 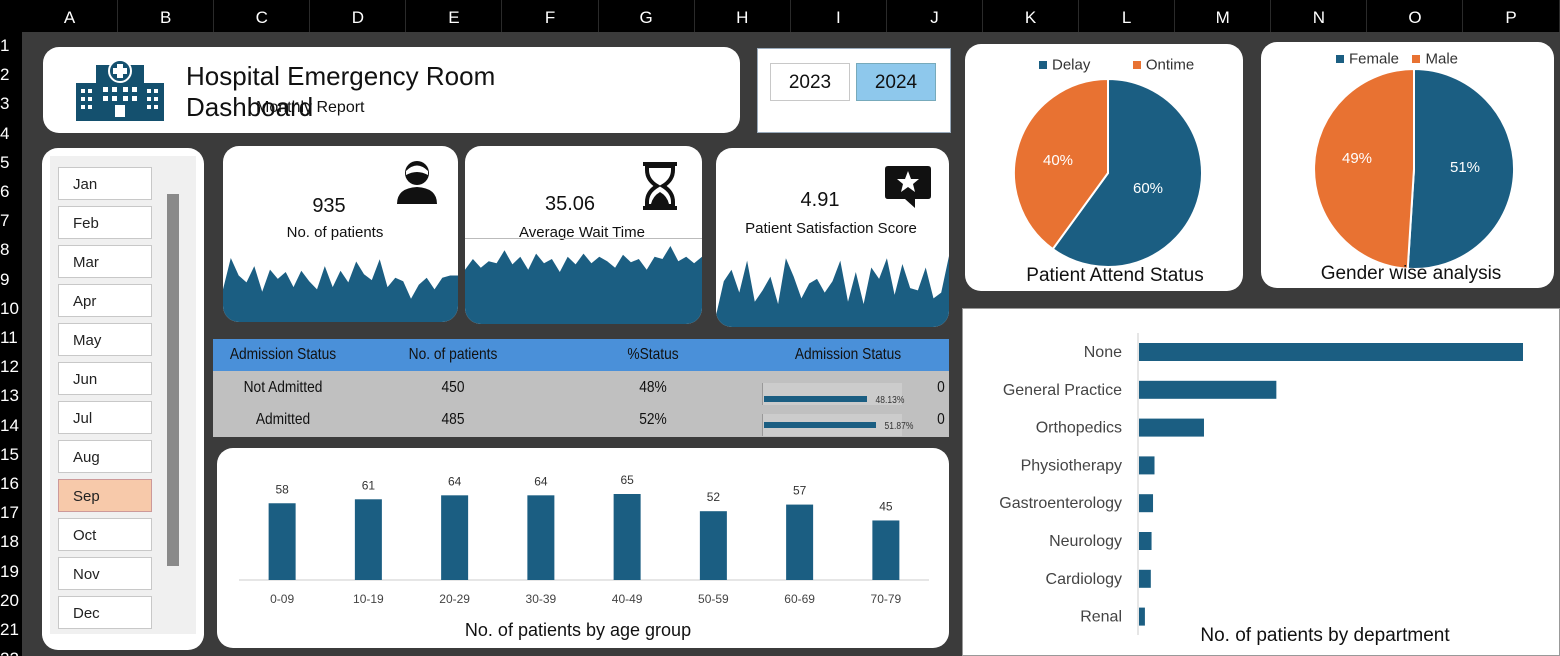 I want to click on month-feb-button: Feb, so click(x=105, y=222).